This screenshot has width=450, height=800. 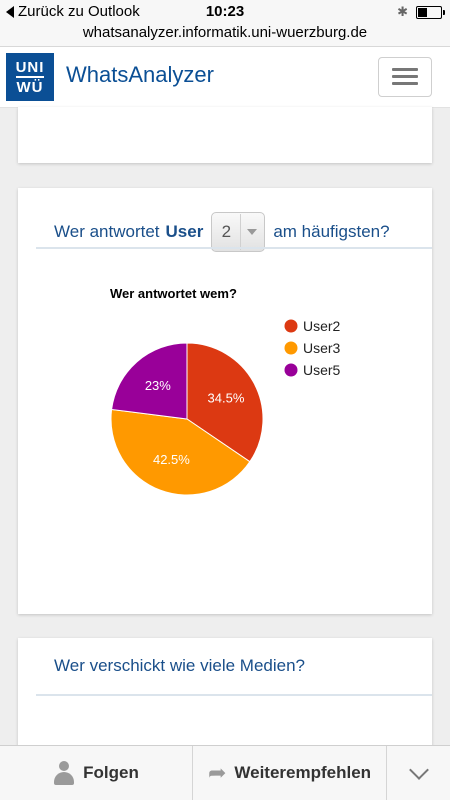 What do you see at coordinates (226, 231) in the screenshot?
I see `user-select-value: 2` at bounding box center [226, 231].